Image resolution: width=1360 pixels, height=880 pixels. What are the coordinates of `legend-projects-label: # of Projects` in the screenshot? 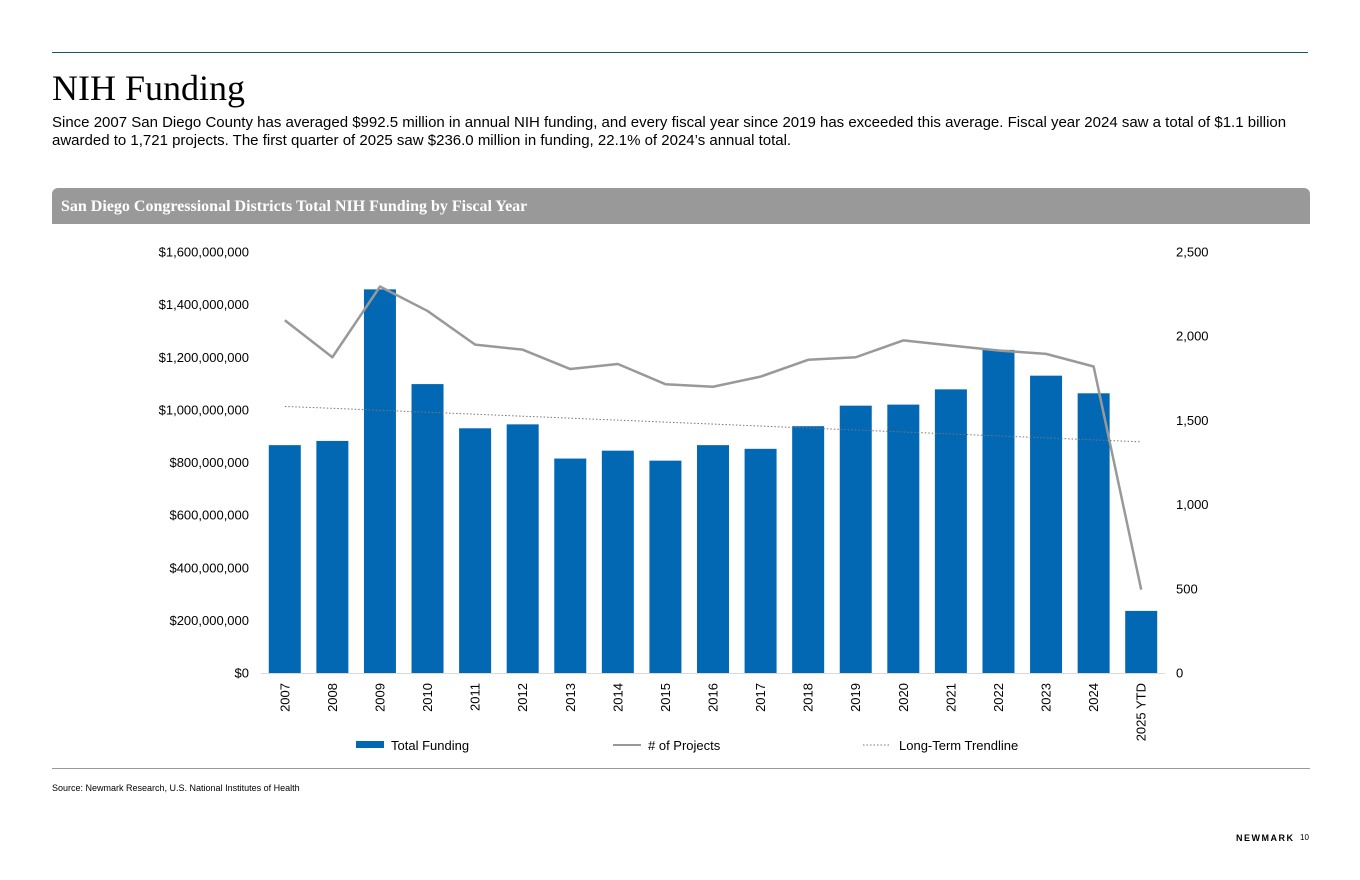 It's located at (684, 745).